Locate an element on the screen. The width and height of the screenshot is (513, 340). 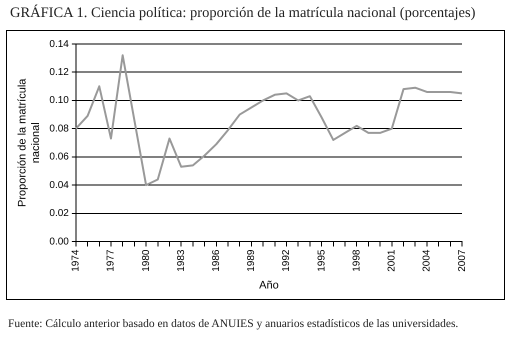
x-tick-label: 1989 is located at coordinates (252, 260).